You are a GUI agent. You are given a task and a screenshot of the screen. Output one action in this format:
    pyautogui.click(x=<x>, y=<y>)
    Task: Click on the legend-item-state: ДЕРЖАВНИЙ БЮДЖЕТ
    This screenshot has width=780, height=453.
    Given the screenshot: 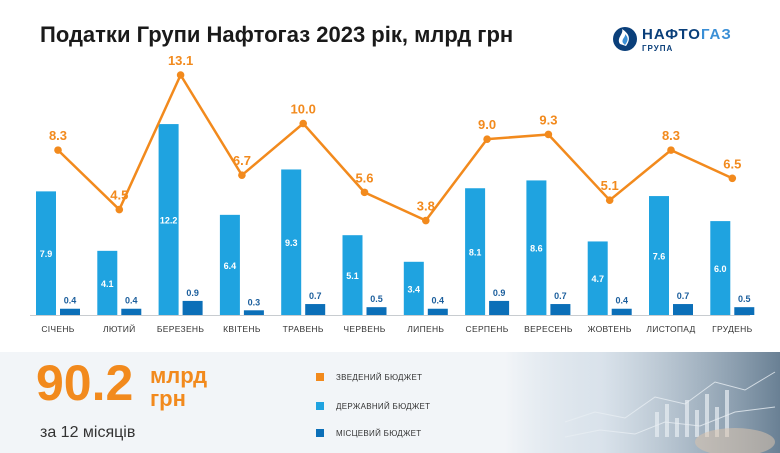 What is the action you would take?
    pyautogui.click(x=373, y=406)
    